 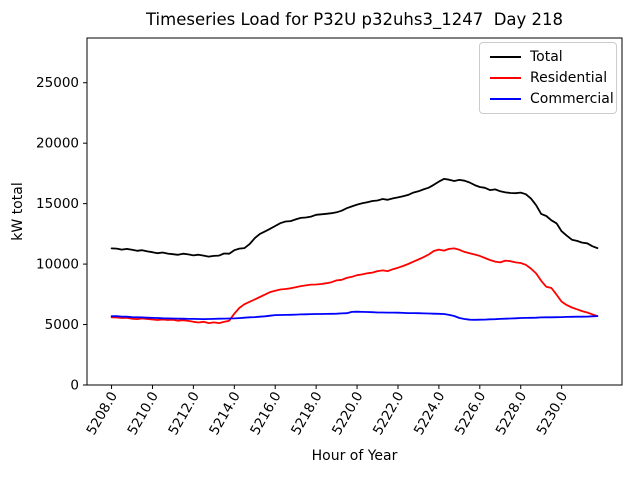 I want to click on legend-item-residential: Residential, so click(x=553, y=77).